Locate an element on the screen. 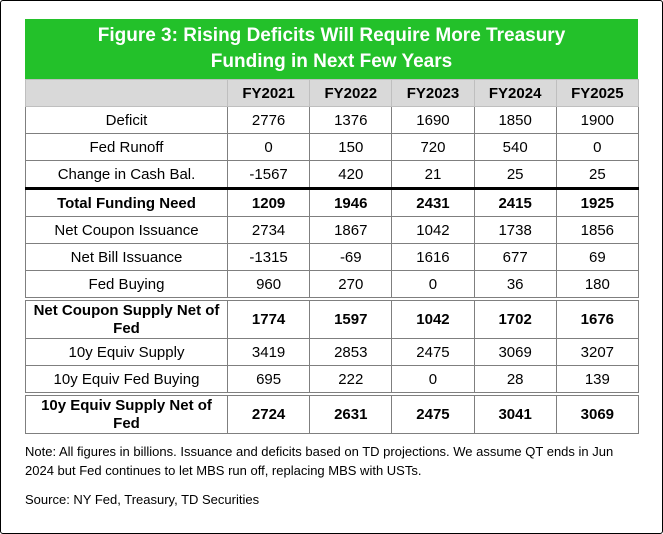  cell: 1856 is located at coordinates (597, 230).